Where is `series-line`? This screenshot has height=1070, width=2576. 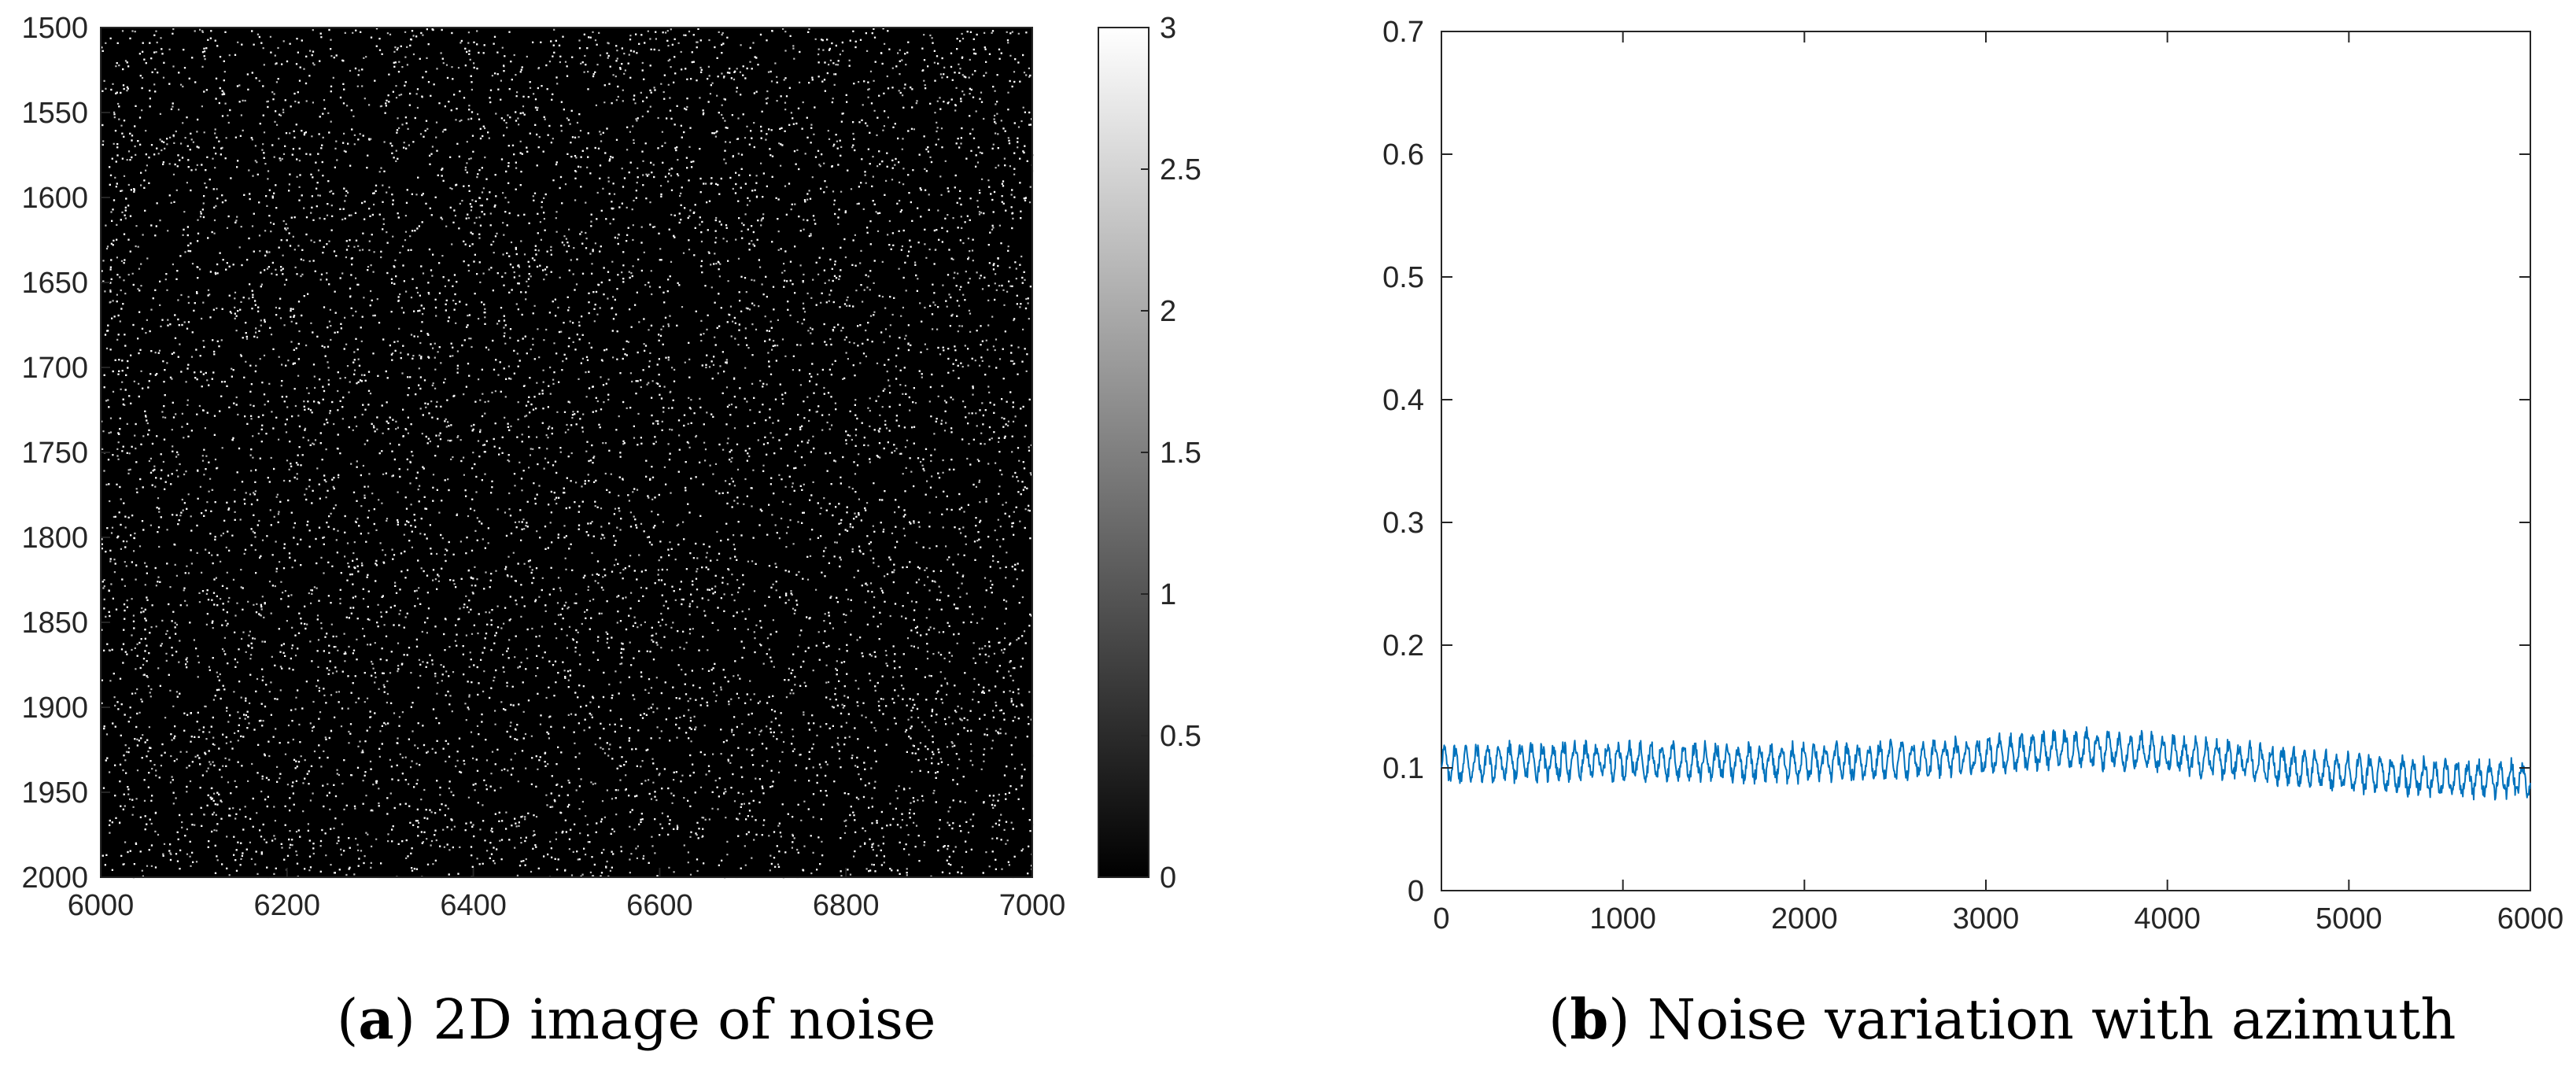
series-line is located at coordinates (1986, 763).